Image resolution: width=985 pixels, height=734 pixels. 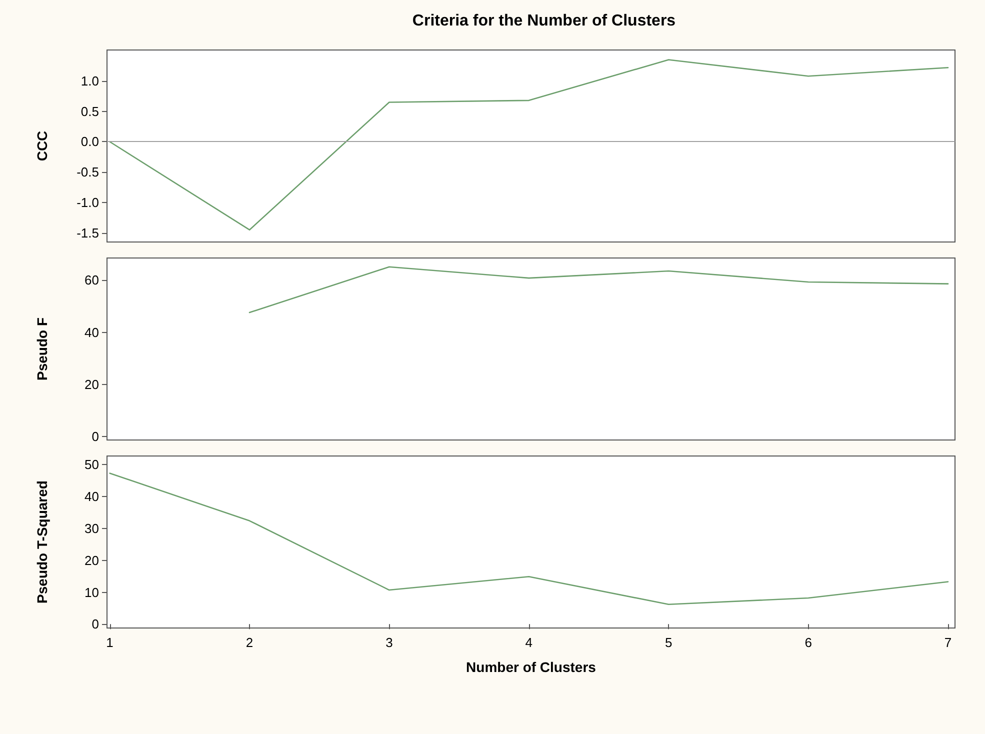 I want to click on y-tick-label: 50, so click(x=91, y=464).